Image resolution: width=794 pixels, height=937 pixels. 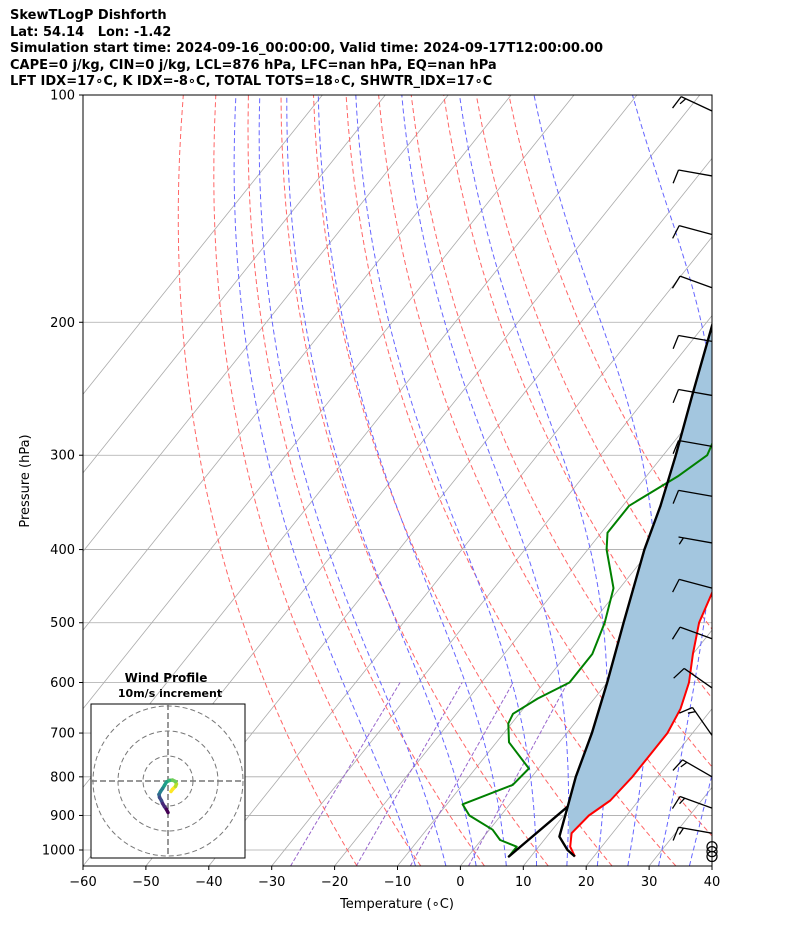 I want to click on x-tick-label: 30, so click(x=649, y=882).